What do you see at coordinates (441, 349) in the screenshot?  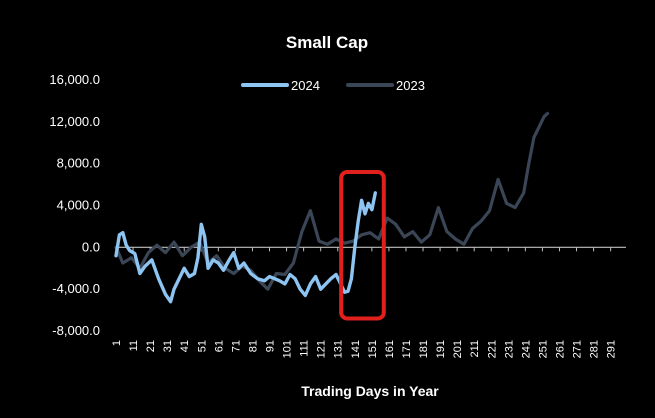 I see `x-tick-label: 191` at bounding box center [441, 349].